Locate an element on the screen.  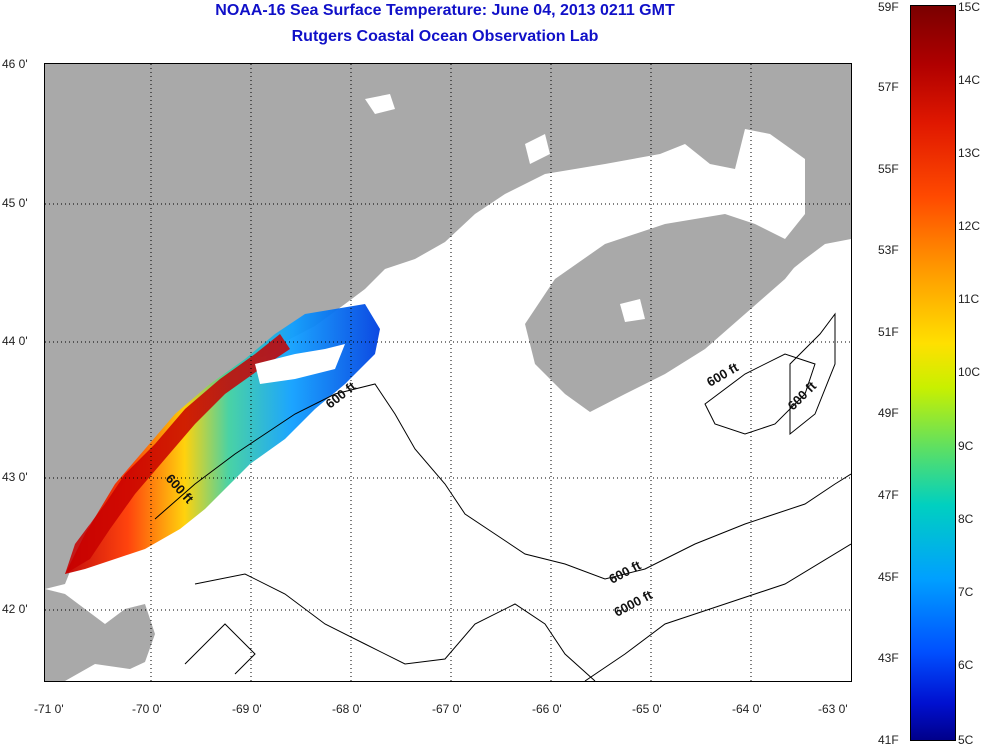
lon-tick-label: -64 0' is located at coordinates (747, 709).